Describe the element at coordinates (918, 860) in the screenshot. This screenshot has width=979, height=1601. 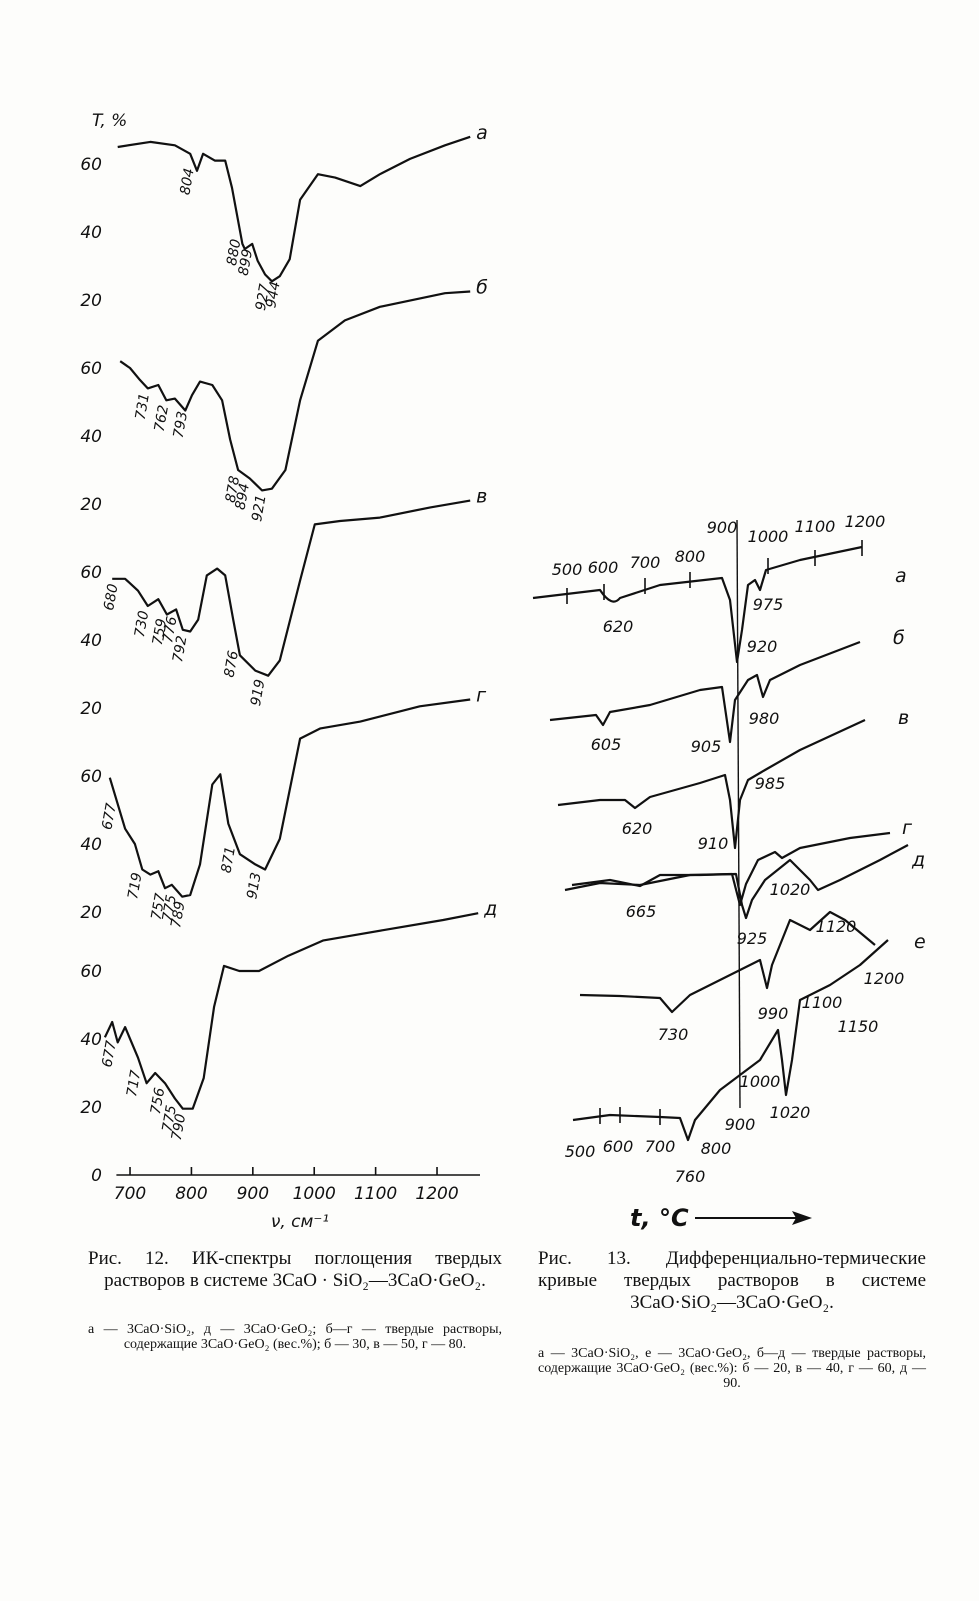
I see `curve-name: д` at that location.